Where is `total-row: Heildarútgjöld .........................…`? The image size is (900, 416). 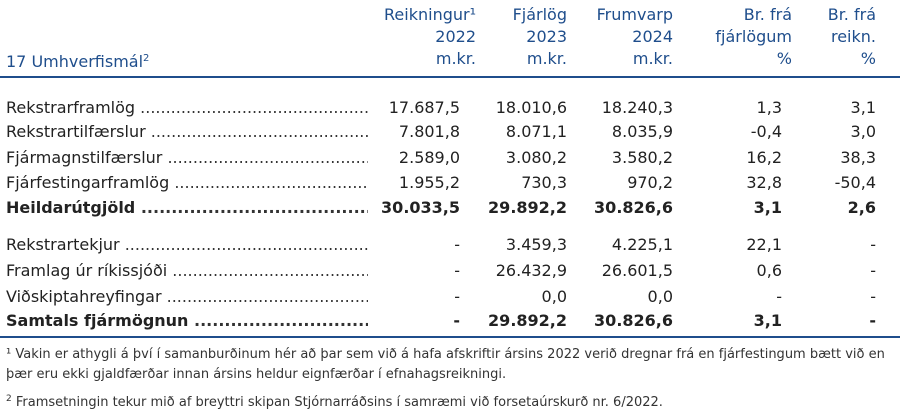 total-row: Heildarútgjöld .........................… is located at coordinates (450, 207).